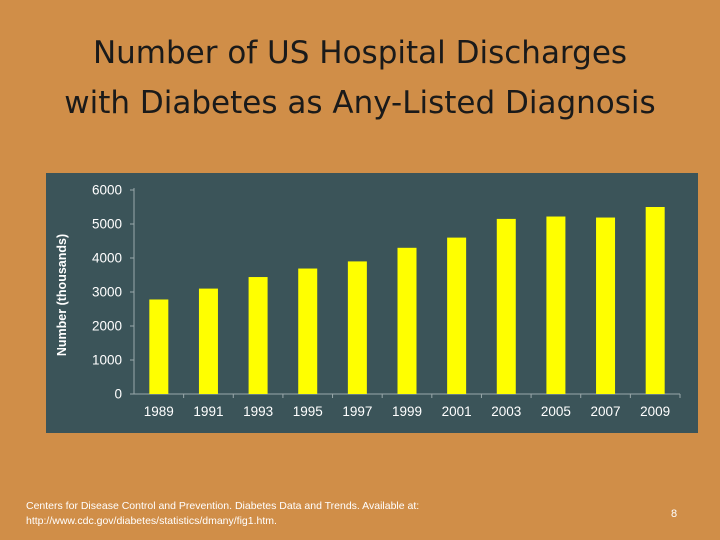  What do you see at coordinates (118, 394) in the screenshot?
I see `y-tick-label: 0` at bounding box center [118, 394].